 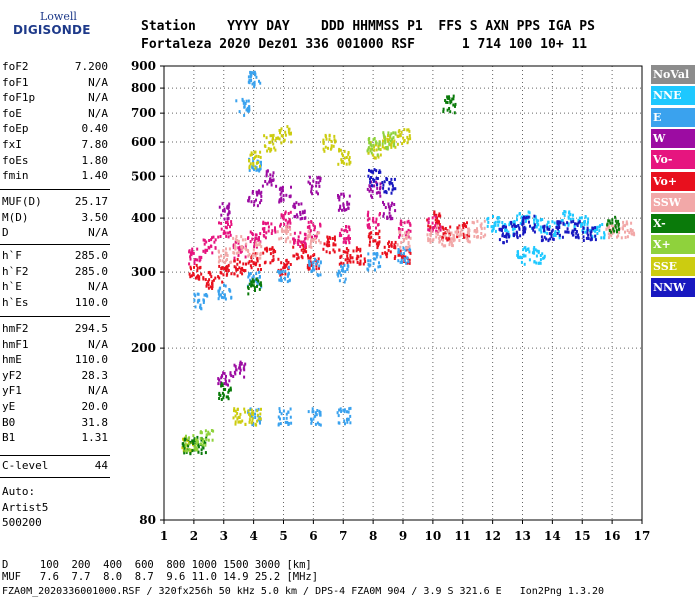 I want to click on legend-item: X-, so click(x=673, y=224).